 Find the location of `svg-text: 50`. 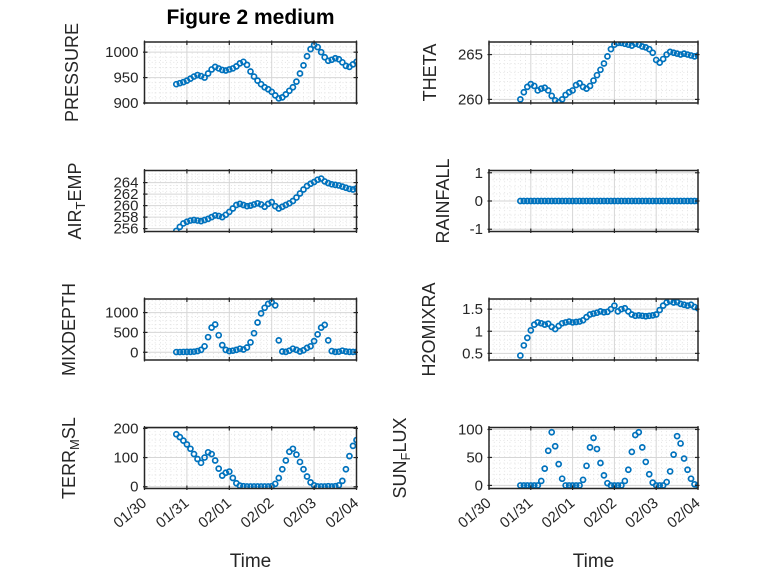

svg-text: 50 is located at coordinates (474, 457).